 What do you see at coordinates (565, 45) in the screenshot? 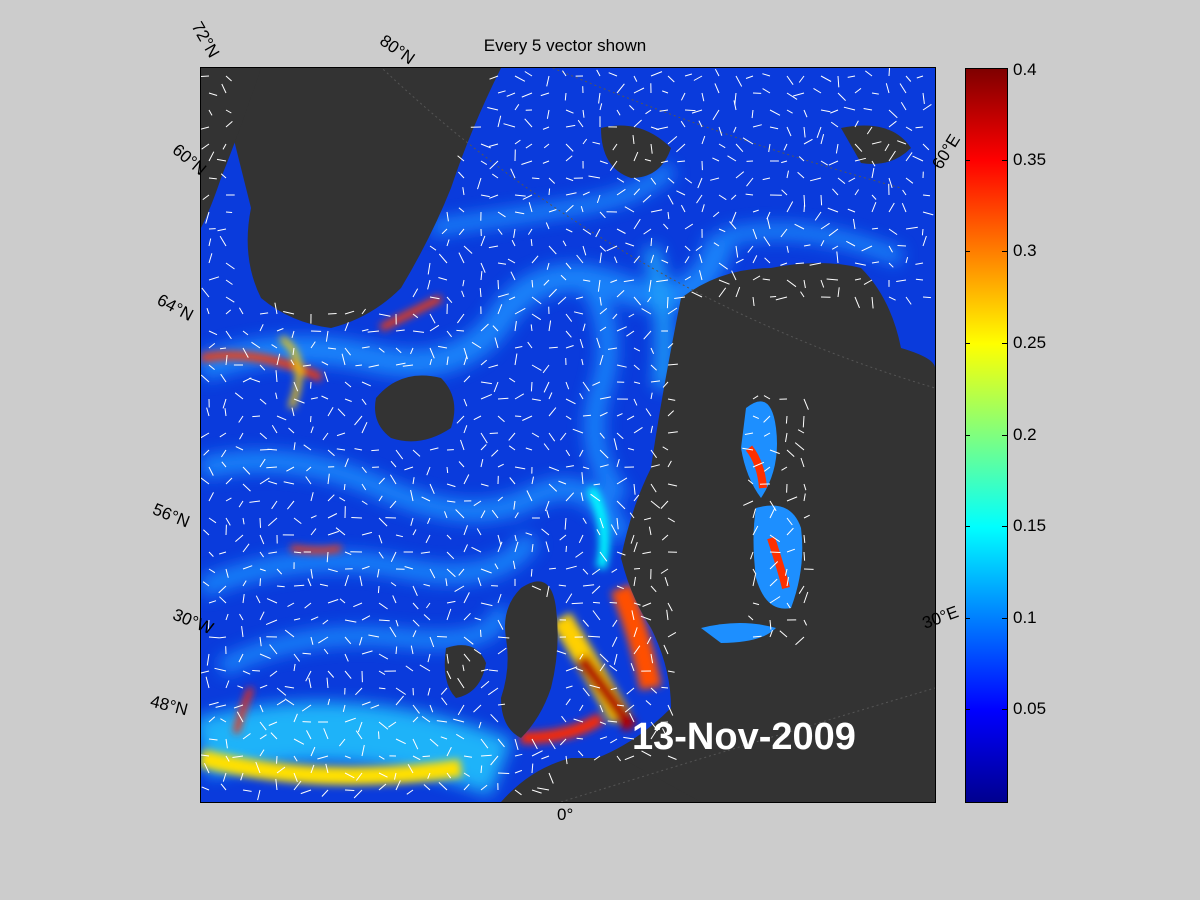
I see `figure-title: Every 5 vector shown` at bounding box center [565, 45].